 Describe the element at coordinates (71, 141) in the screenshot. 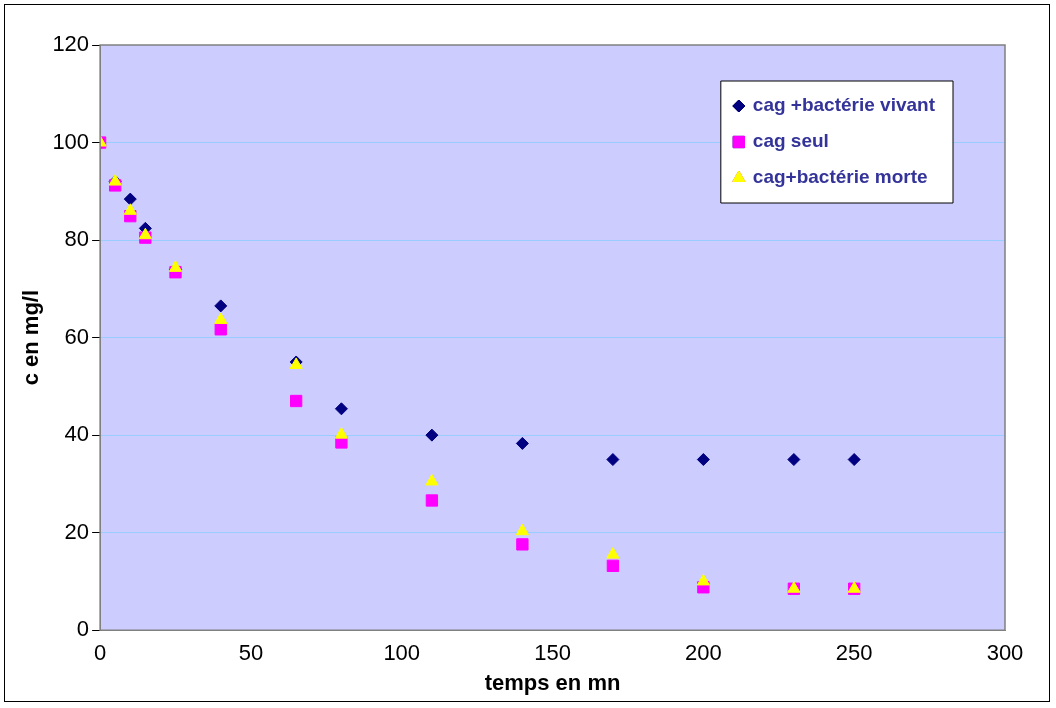

I see `y-tick-label: 100` at that location.